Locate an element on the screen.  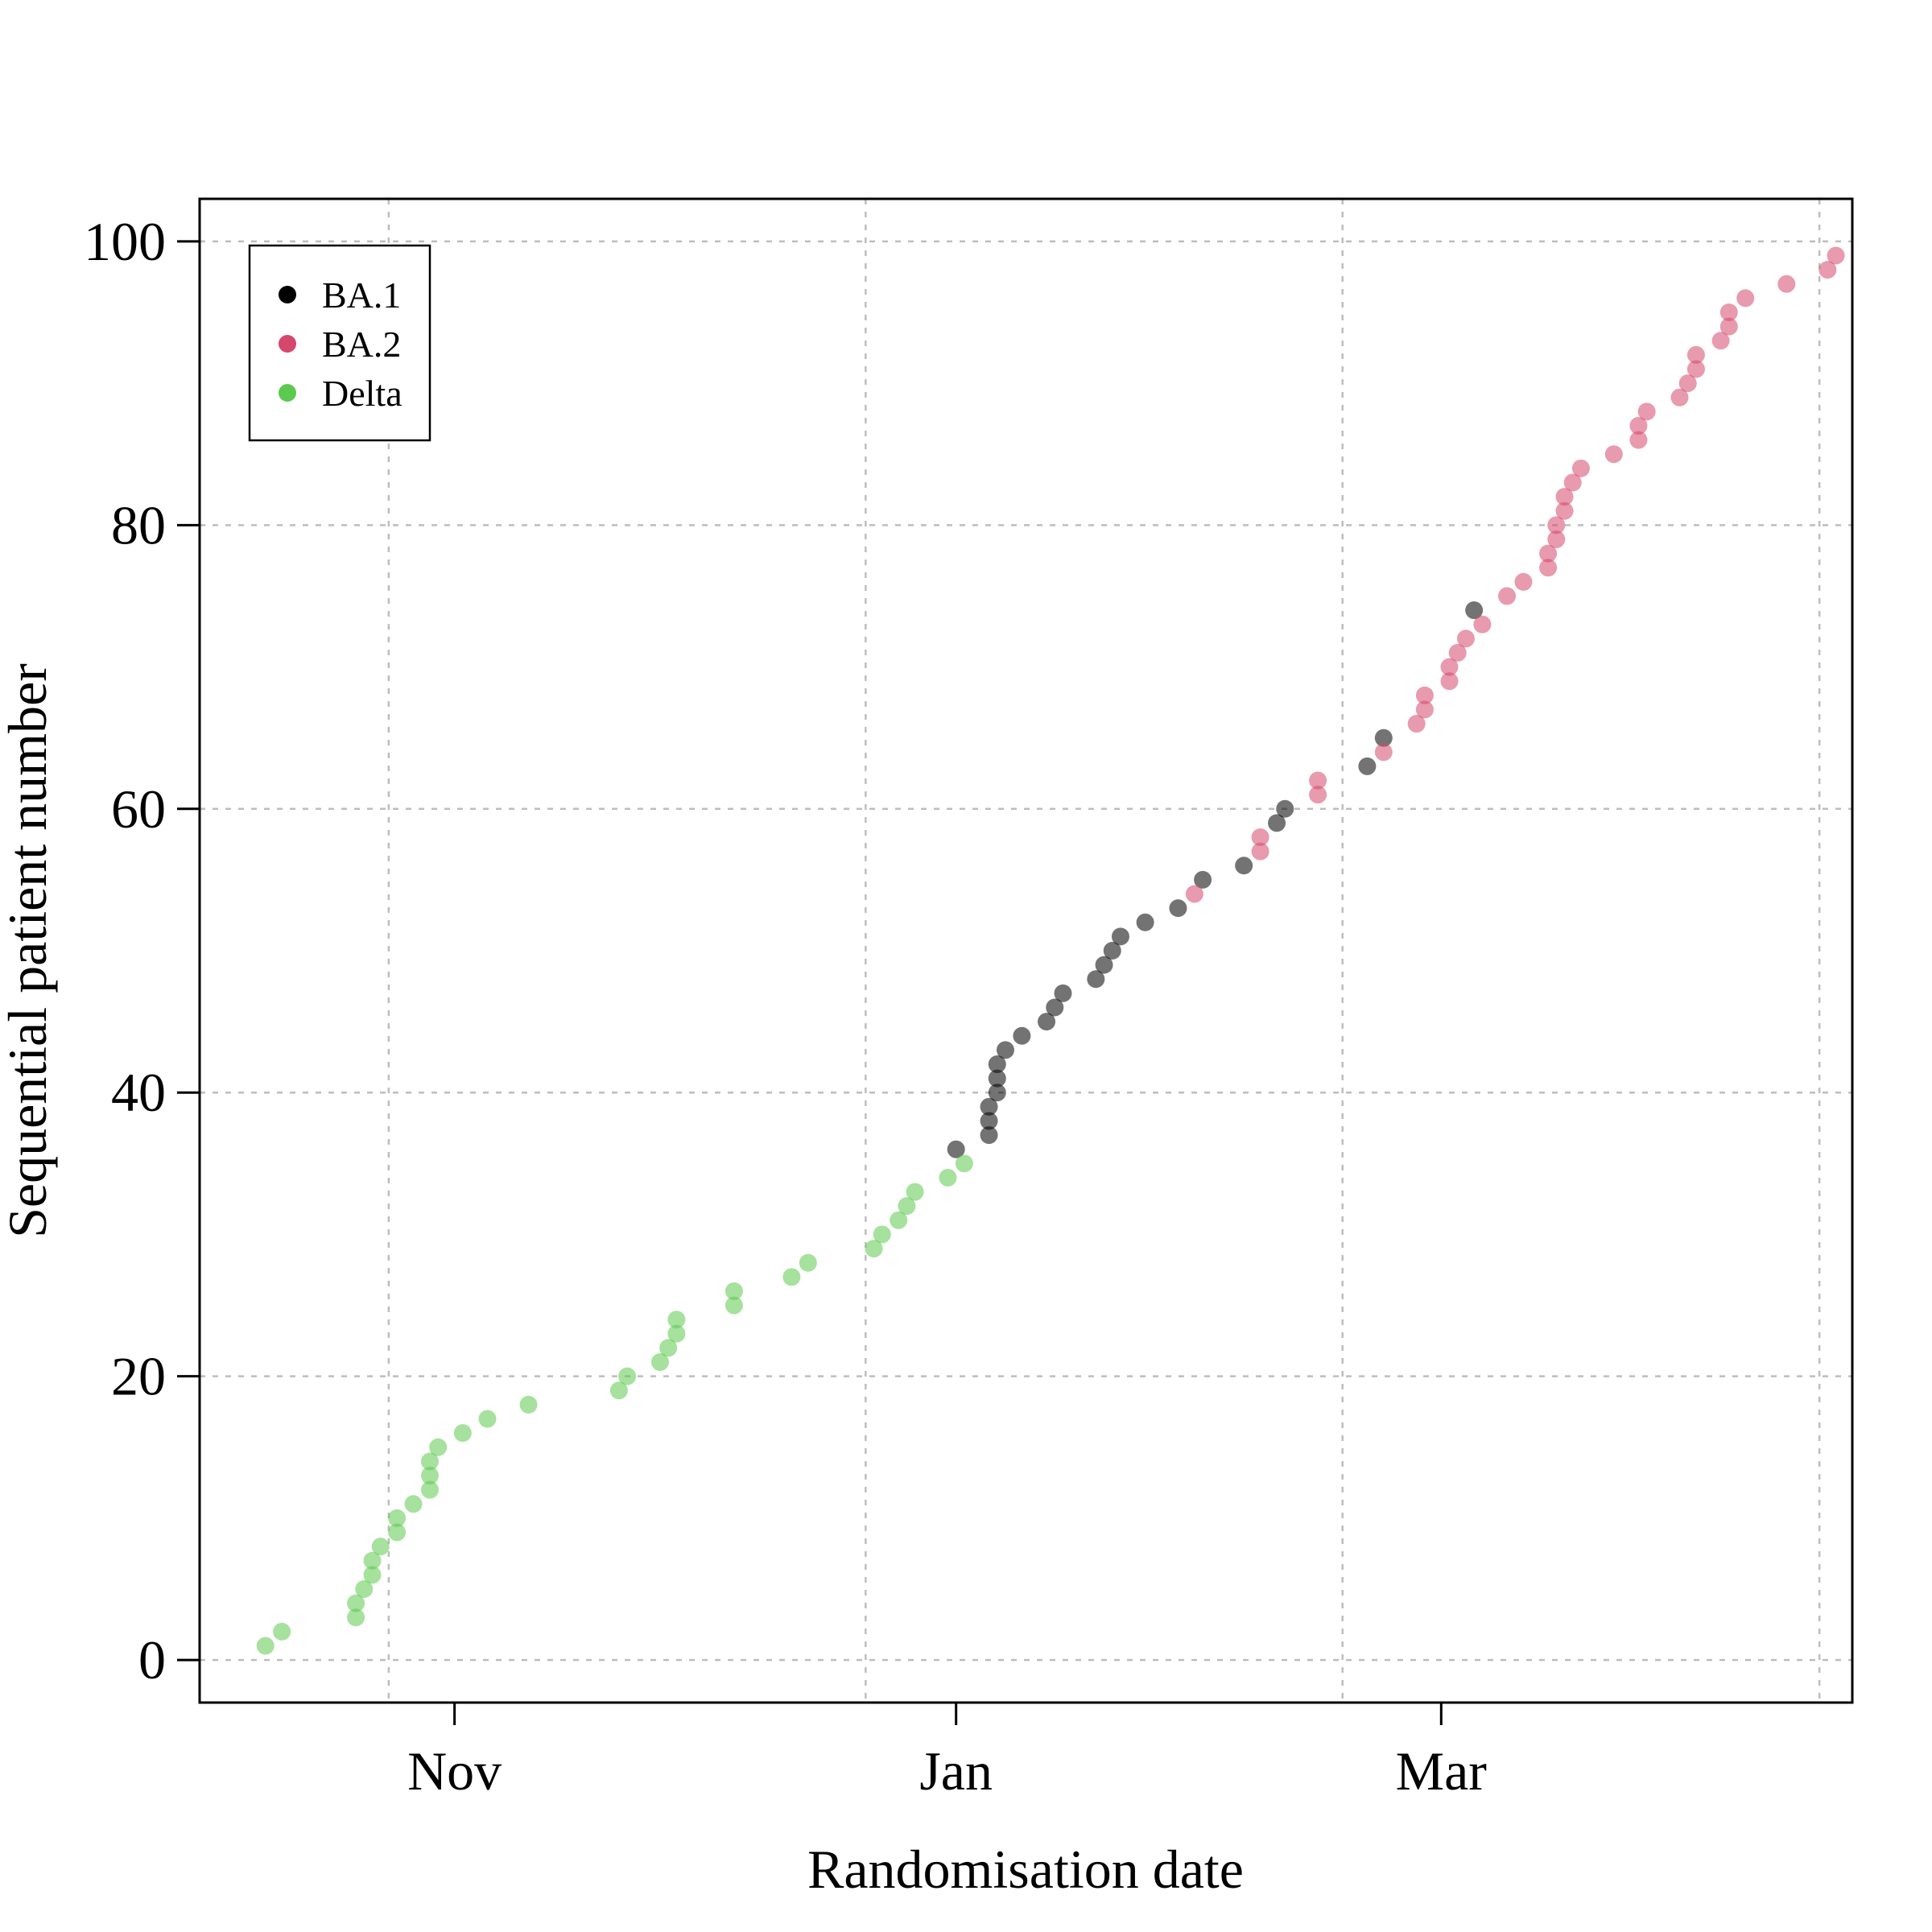
y-tick-label: 40 is located at coordinates (138, 1092).